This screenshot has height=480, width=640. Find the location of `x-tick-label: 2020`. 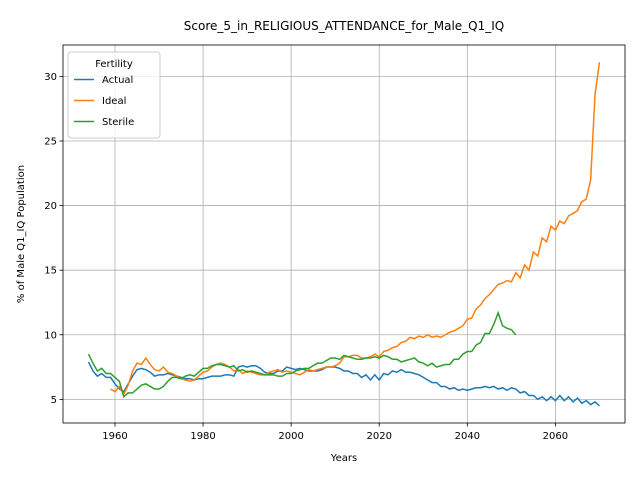

x-tick-label: 2020 is located at coordinates (379, 436).